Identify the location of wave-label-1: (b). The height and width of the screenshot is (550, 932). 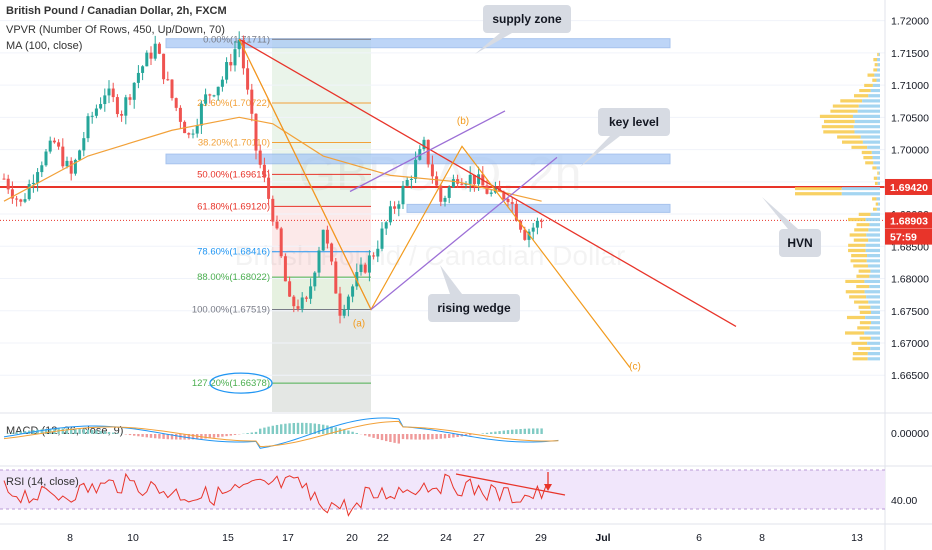
(463, 121).